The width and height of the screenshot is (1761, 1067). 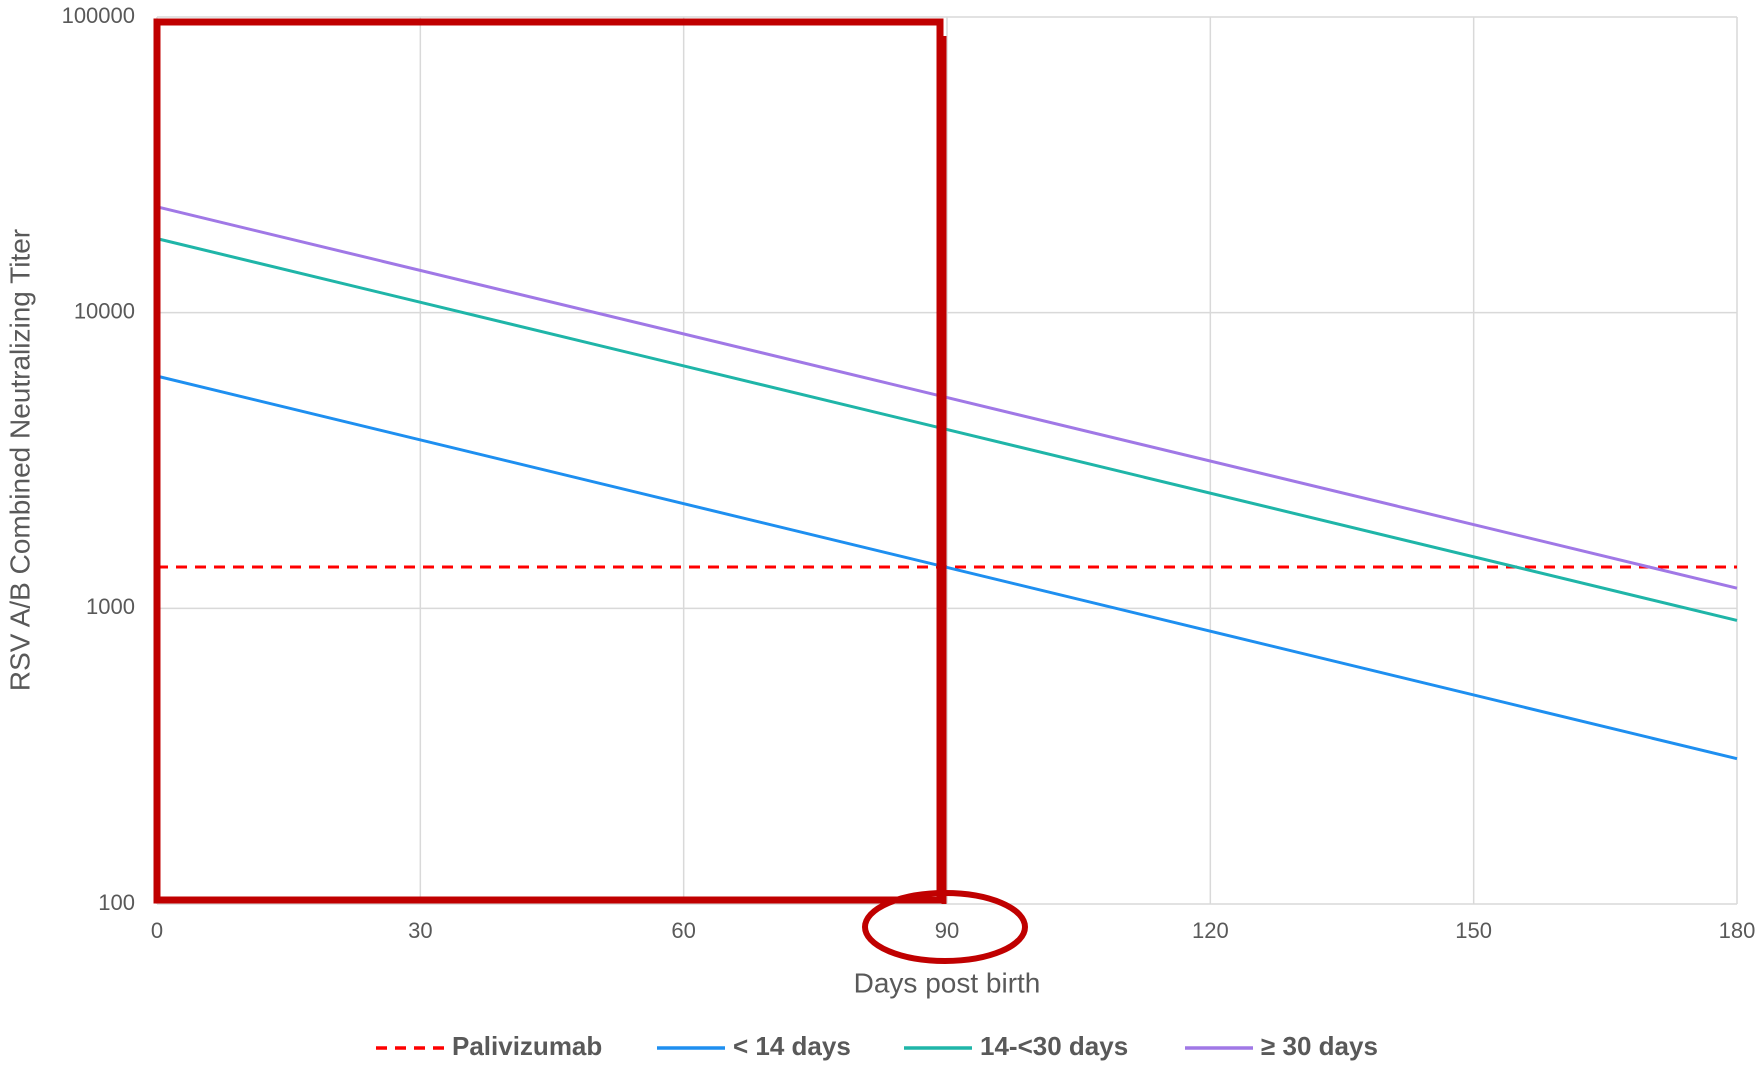 What do you see at coordinates (947, 982) in the screenshot?
I see `x-axis-title: Days post birth` at bounding box center [947, 982].